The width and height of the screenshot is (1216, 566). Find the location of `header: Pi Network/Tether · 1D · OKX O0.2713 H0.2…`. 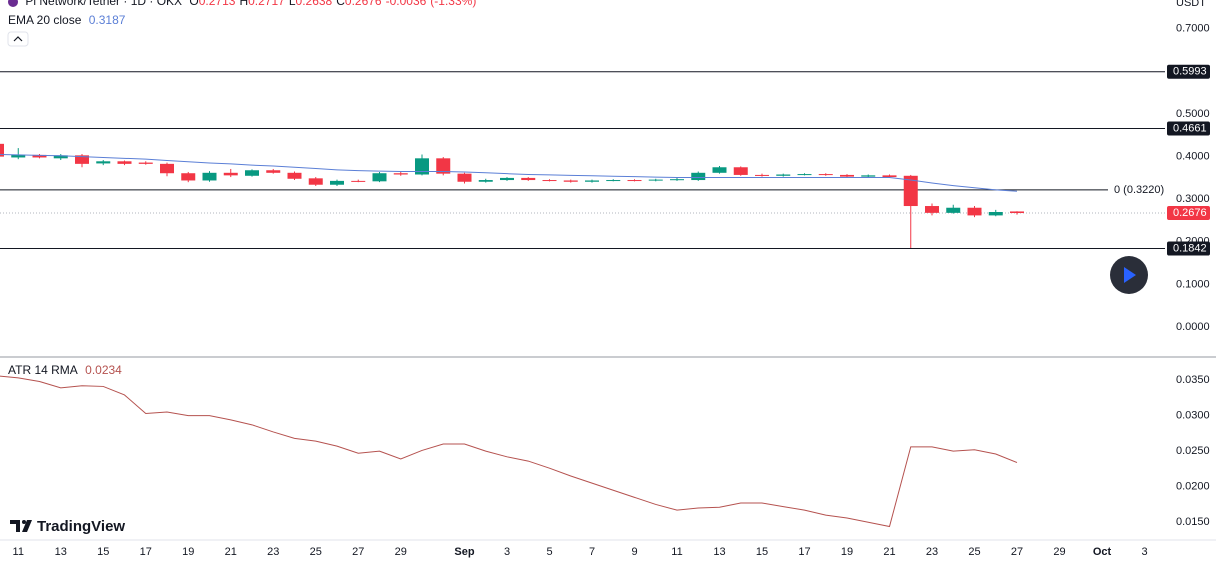

header: Pi Network/Tether · 1D · OKX O0.2713 H0.2… is located at coordinates (246, 4).